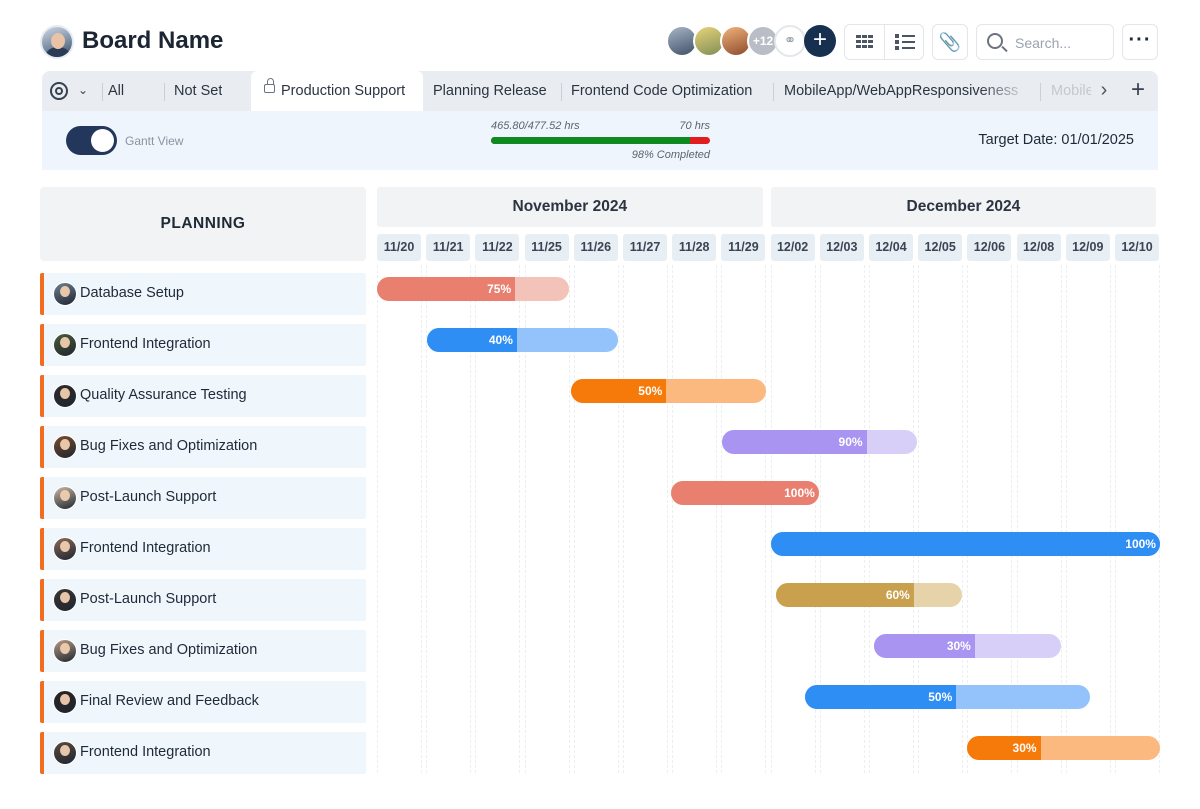 Image resolution: width=1200 pixels, height=809 pixels. Describe the element at coordinates (662, 91) in the screenshot. I see `tab-frontend-code-optimization: Frontend Code Optimization` at that location.